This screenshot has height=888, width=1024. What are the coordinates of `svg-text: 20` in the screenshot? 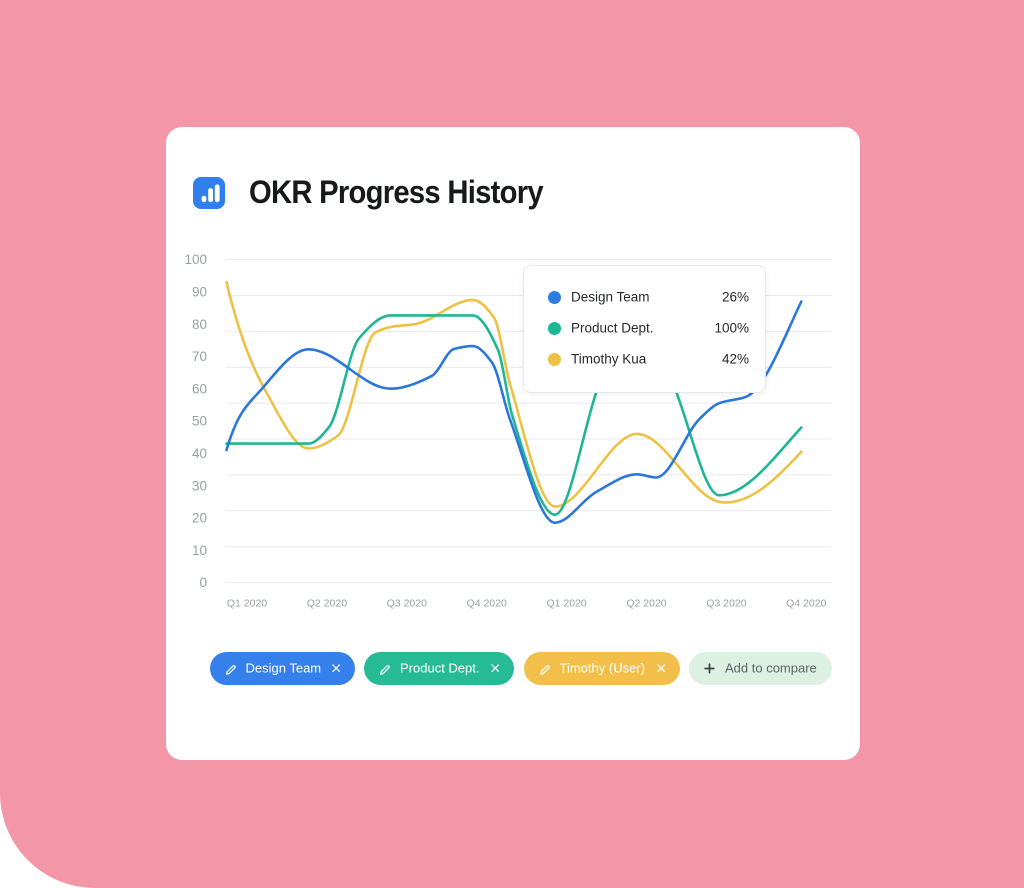 It's located at (199, 518).